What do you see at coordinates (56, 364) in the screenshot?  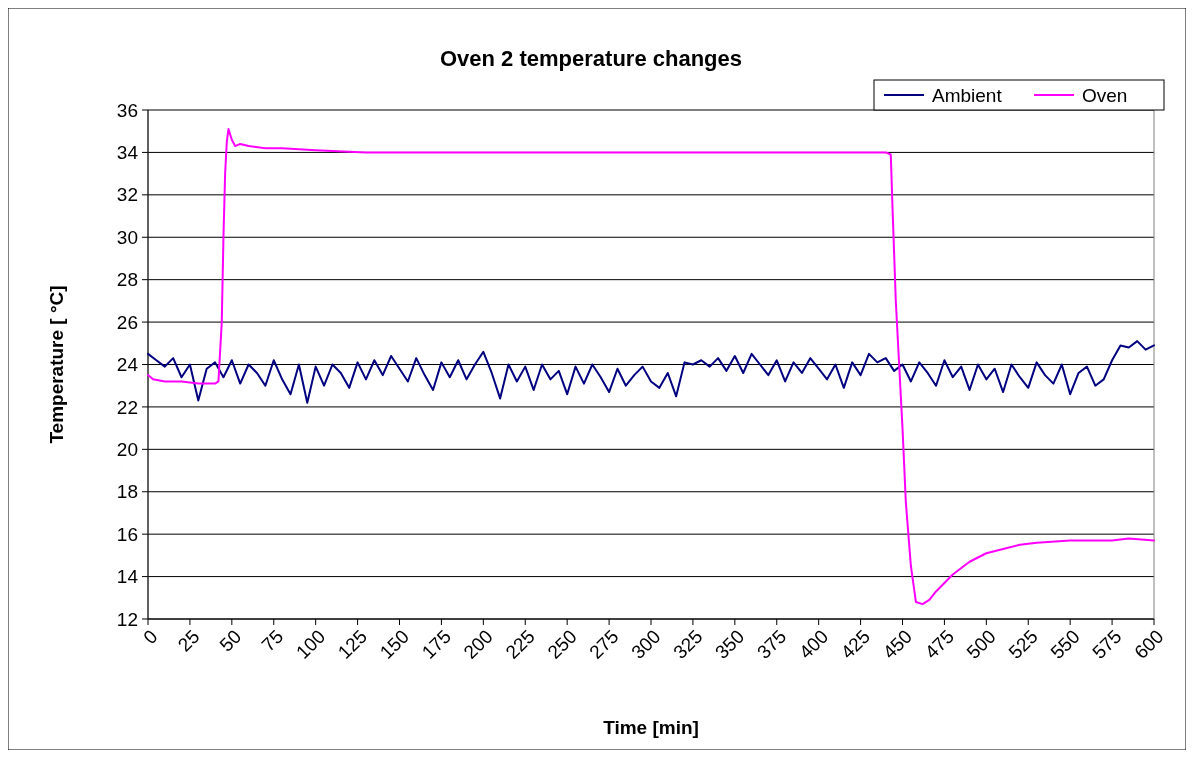 I see `y-axis-title: Temperature [ °C]` at bounding box center [56, 364].